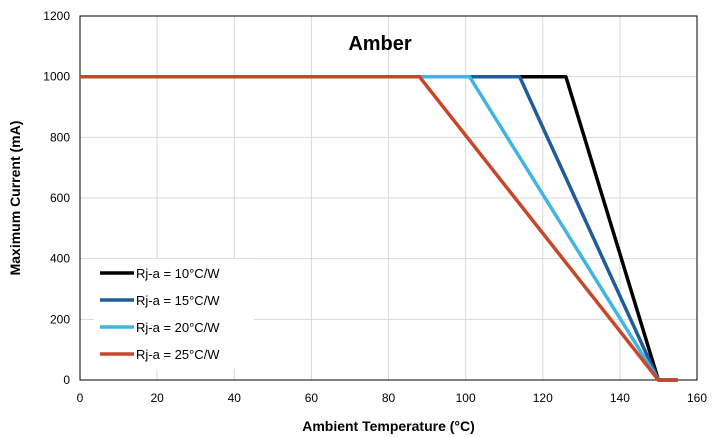  What do you see at coordinates (60, 259) in the screenshot?
I see `y-tick-label: 400` at bounding box center [60, 259].